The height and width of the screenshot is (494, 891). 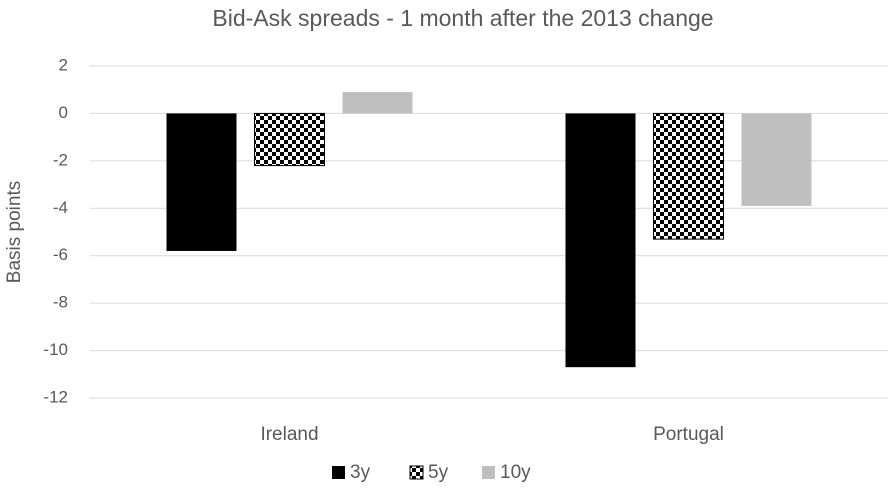 I want to click on y-tick-label: 2, so click(x=63, y=64).